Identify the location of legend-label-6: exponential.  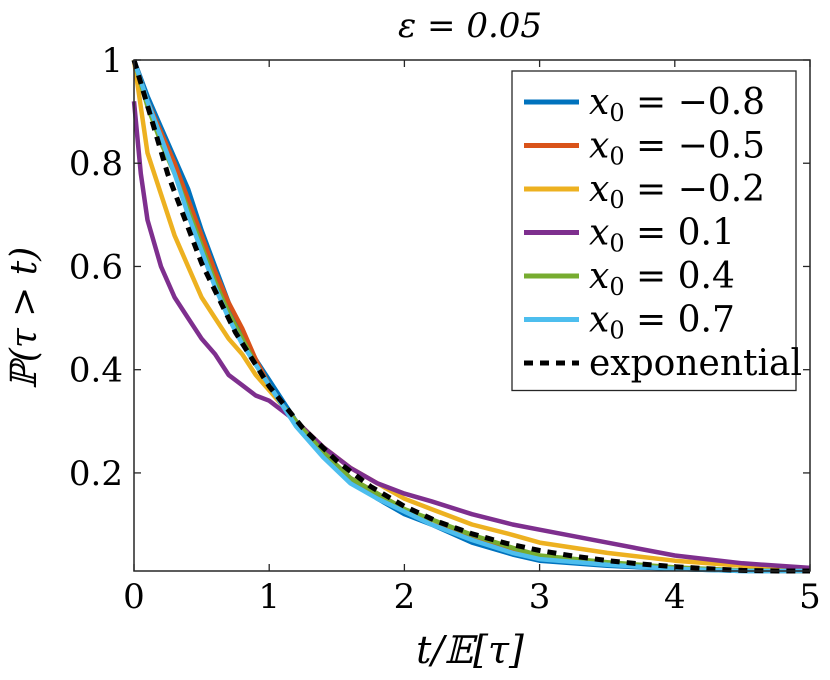
(695, 363).